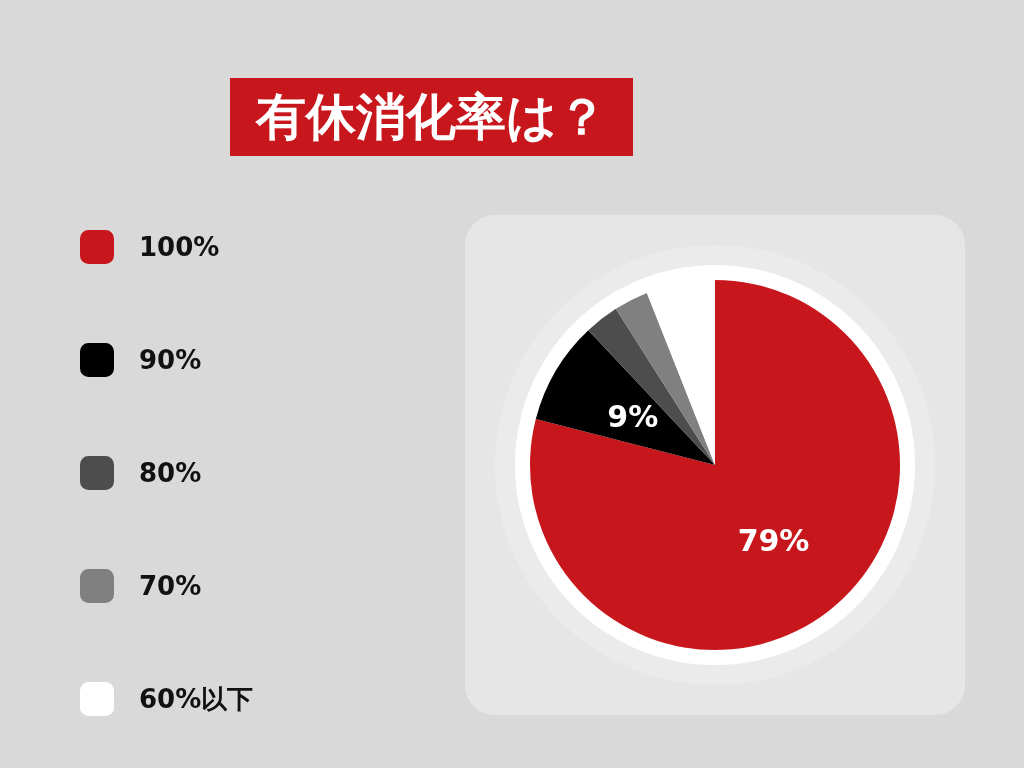 Image resolution: width=1024 pixels, height=768 pixels. I want to click on chart-title: 有休消化率は？, so click(431, 117).